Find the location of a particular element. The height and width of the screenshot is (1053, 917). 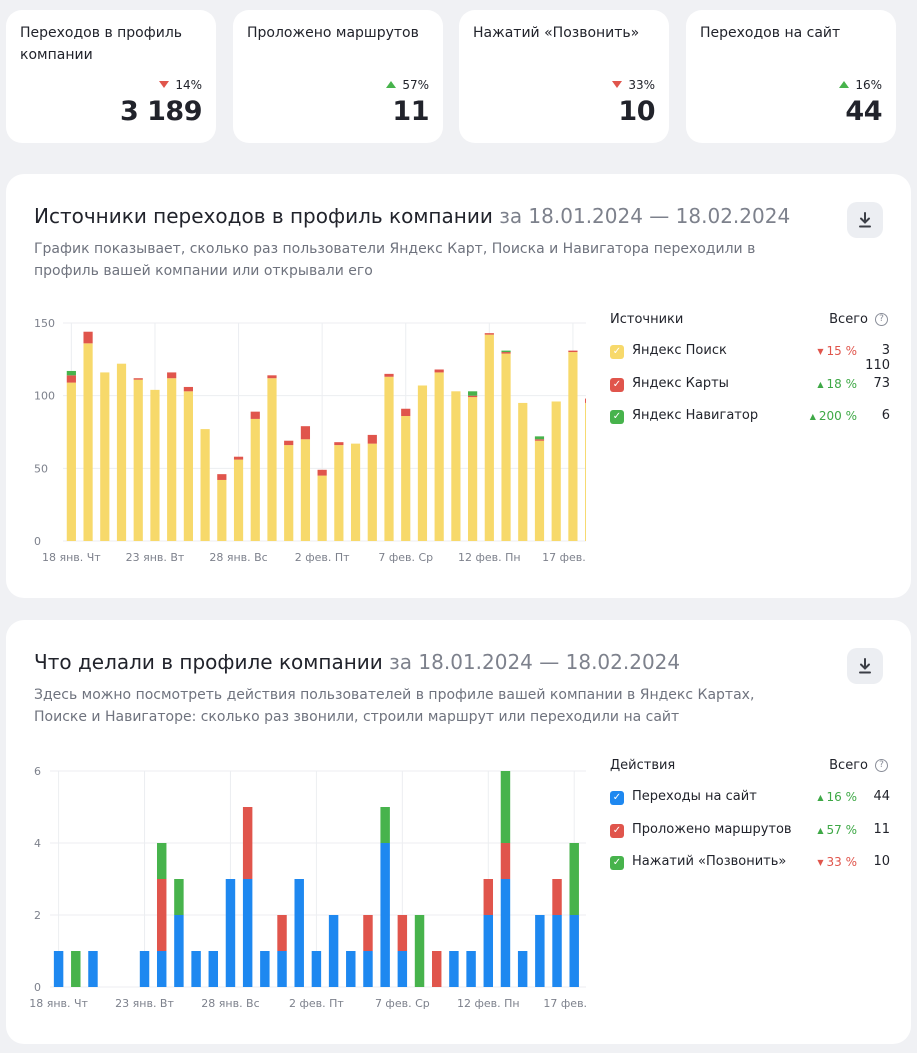

legend-item-navigator: ✓ Яндекс Навигатор ▲ 200 % 6 is located at coordinates (750, 417).